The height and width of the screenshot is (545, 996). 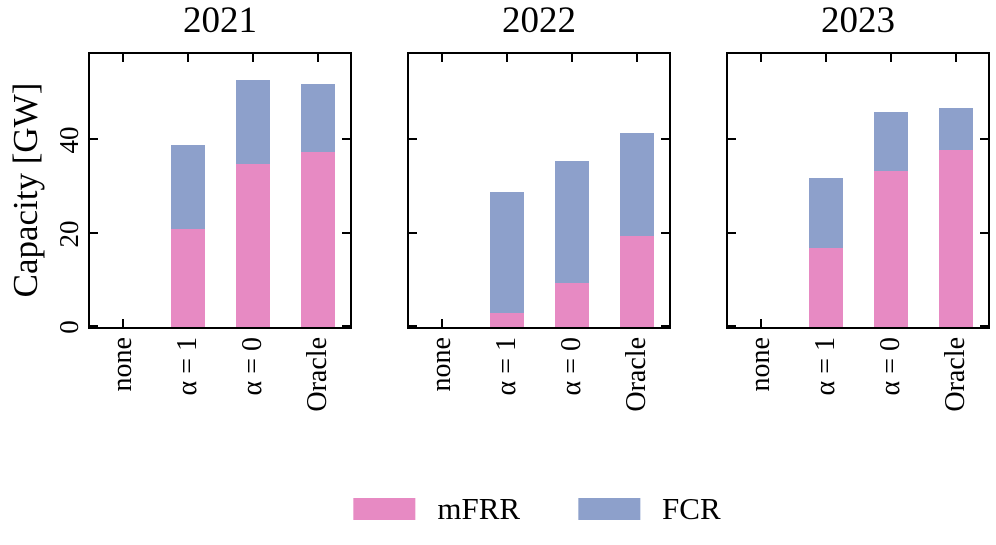 What do you see at coordinates (539, 20) in the screenshot?
I see `panel-title-2022: 2022` at bounding box center [539, 20].